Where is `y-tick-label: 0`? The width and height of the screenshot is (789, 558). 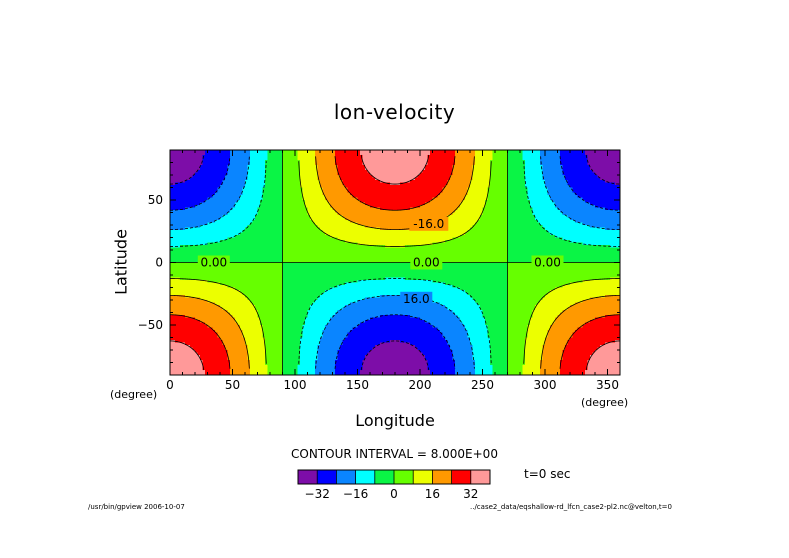 y-tick-label: 0 is located at coordinates (159, 263).